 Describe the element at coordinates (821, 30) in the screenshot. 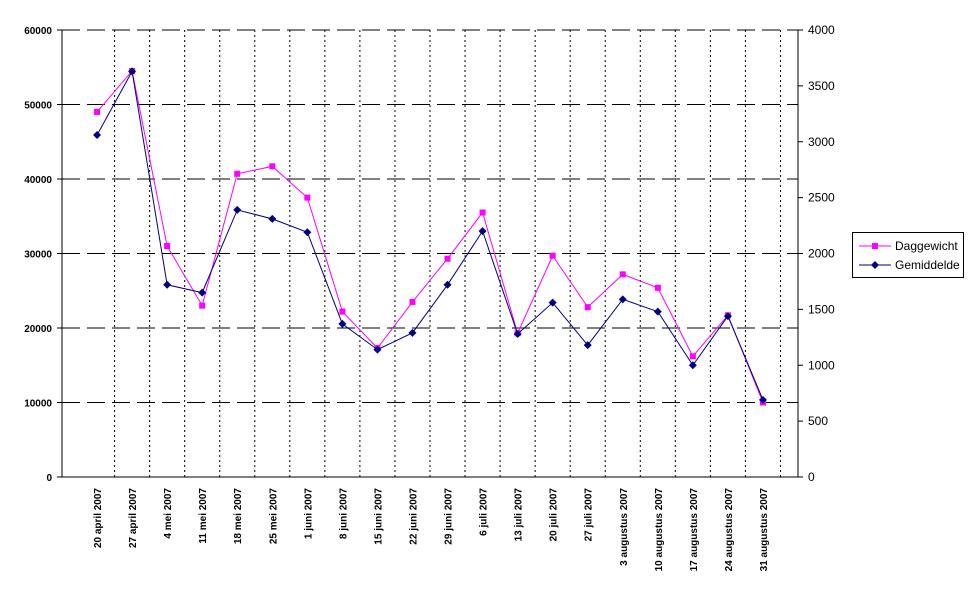

I see `right-tick-label: 4000` at that location.